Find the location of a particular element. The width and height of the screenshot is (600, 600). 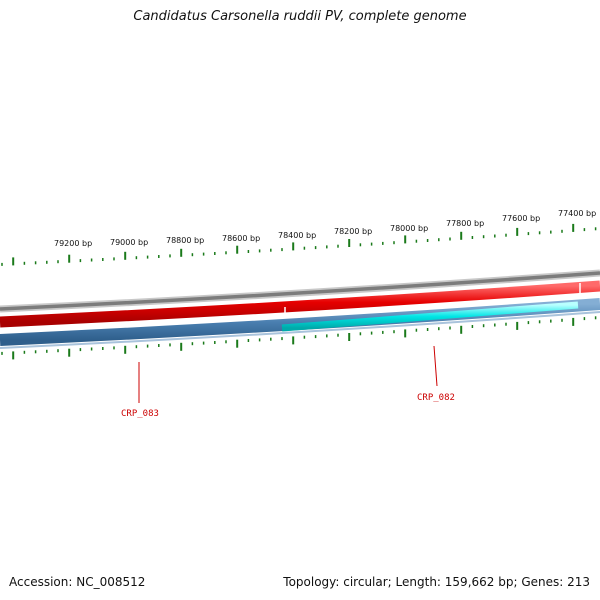

tick-marks-top is located at coordinates (299, 244).